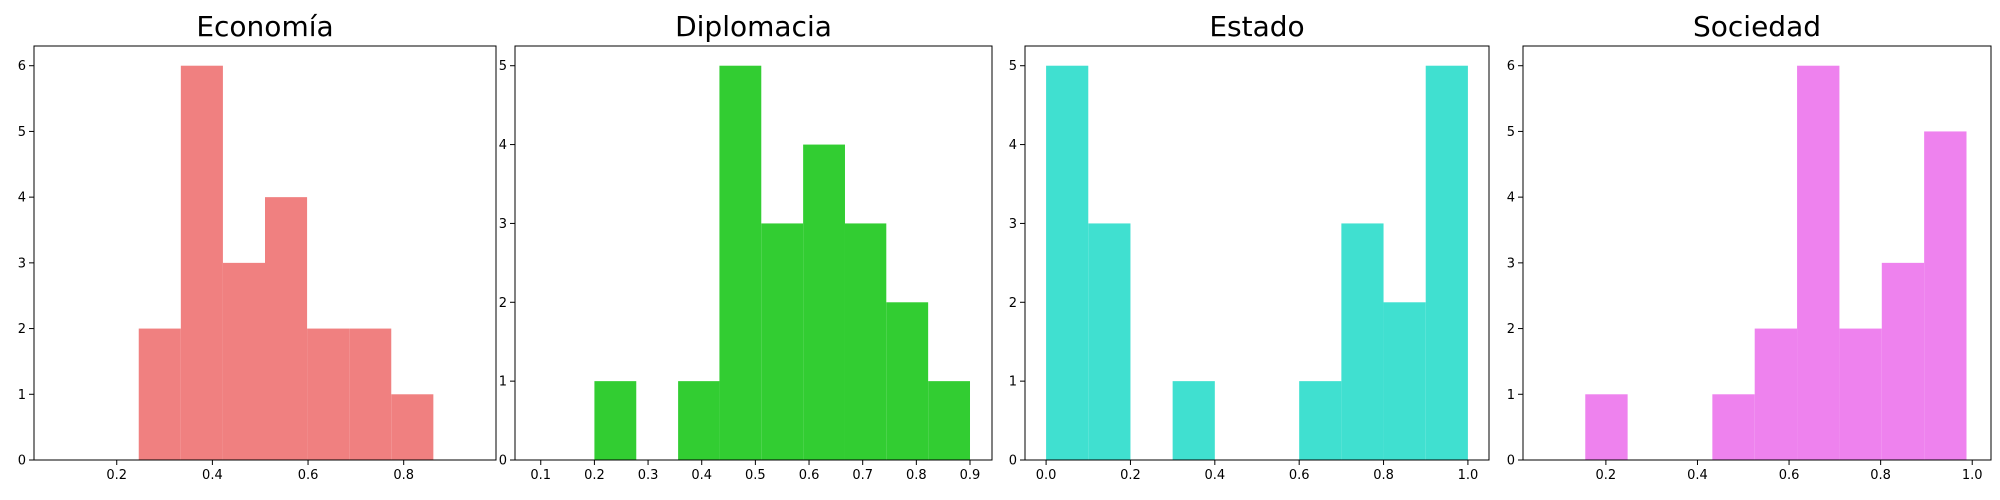 This screenshot has height=500, width=2000. I want to click on x-tick-label: 0.7, so click(862, 475).